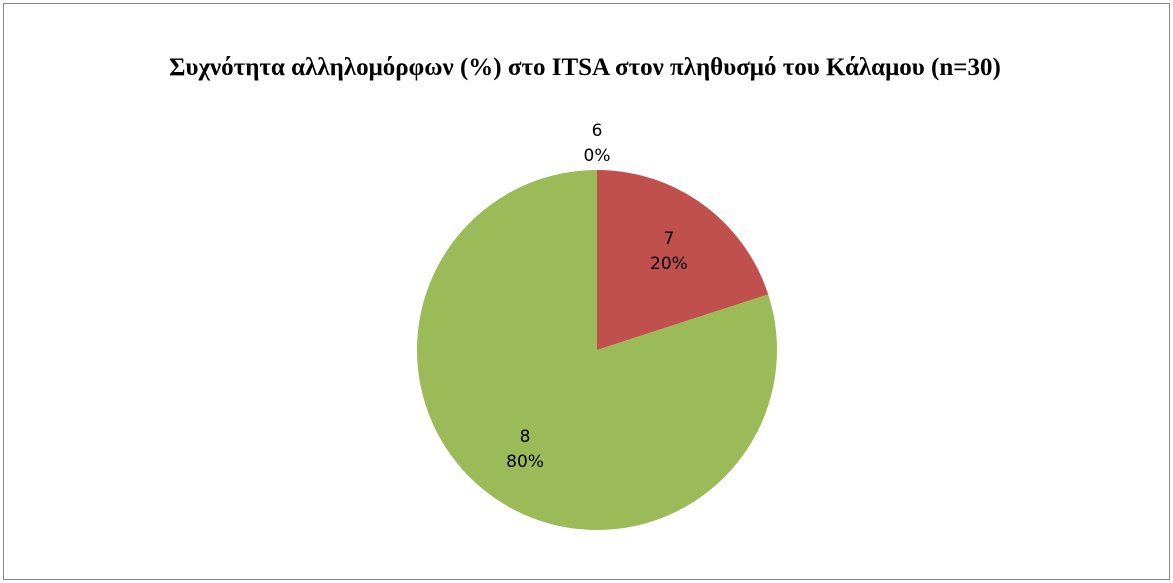 The height and width of the screenshot is (583, 1173). What do you see at coordinates (597, 156) in the screenshot?
I see `data-label-value: 0%` at bounding box center [597, 156].